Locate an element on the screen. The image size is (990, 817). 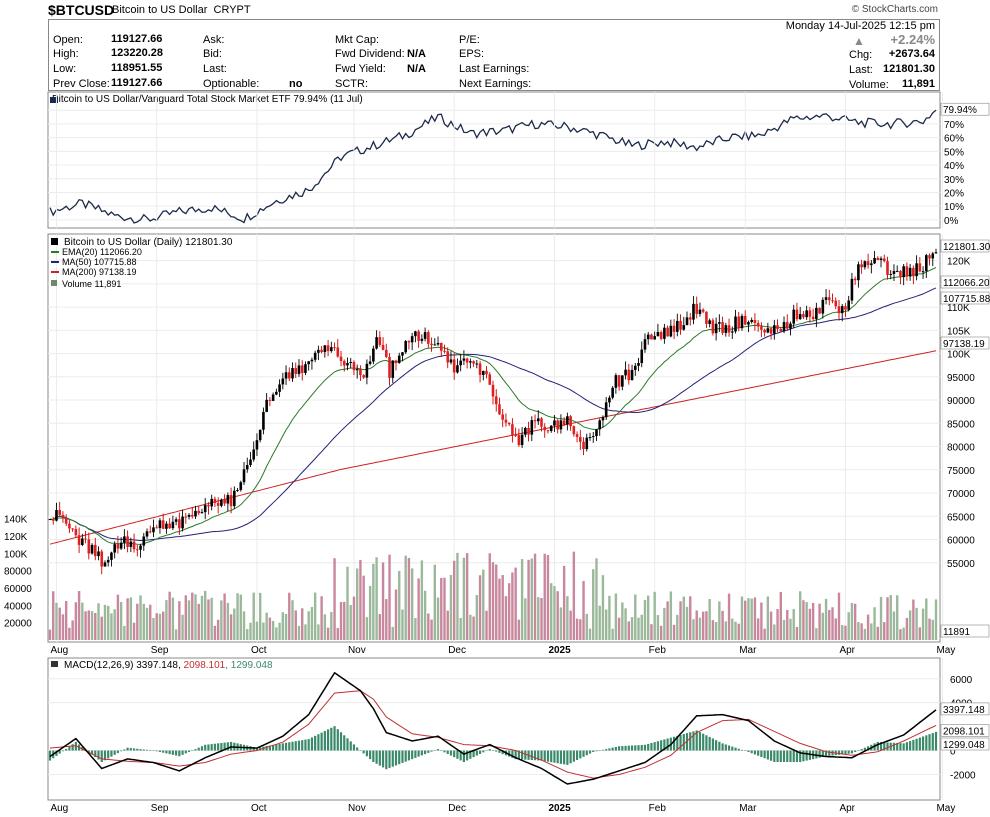
price-month-label: May is located at coordinates (945, 650).